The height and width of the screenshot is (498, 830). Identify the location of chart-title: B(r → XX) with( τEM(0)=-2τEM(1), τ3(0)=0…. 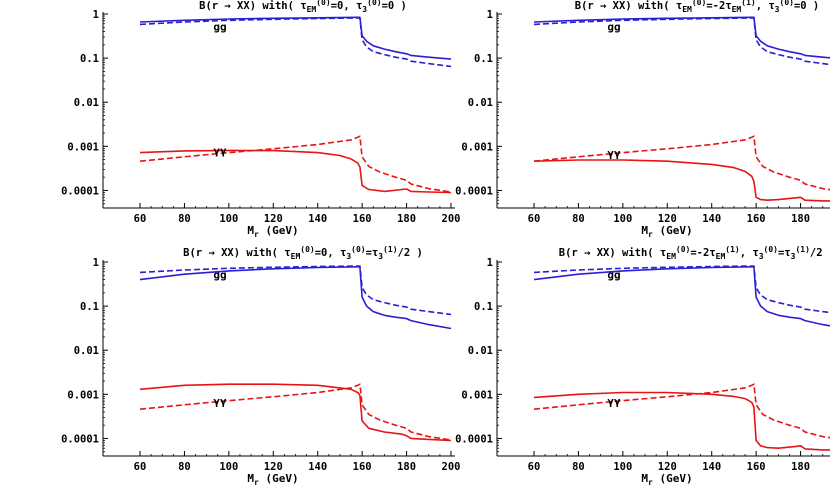
(697, 7).